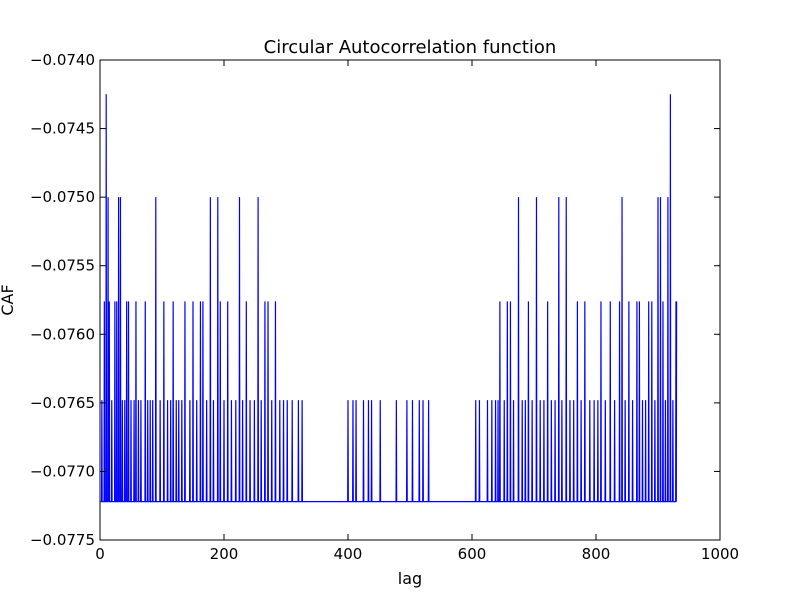 This screenshot has width=800, height=600. What do you see at coordinates (348, 554) in the screenshot?
I see `x-tick-label: 400` at bounding box center [348, 554].